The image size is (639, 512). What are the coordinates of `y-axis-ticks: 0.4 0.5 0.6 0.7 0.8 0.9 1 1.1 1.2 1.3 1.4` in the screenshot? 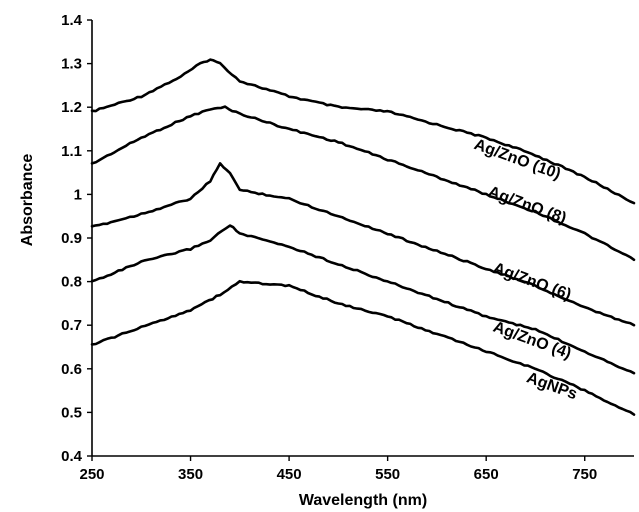 It's located at (76, 238).